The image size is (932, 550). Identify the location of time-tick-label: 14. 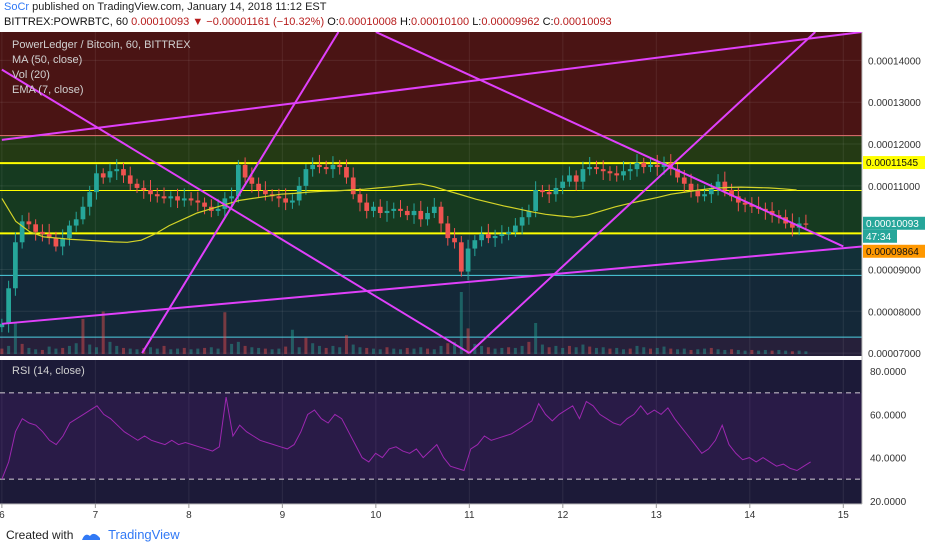
(750, 515).